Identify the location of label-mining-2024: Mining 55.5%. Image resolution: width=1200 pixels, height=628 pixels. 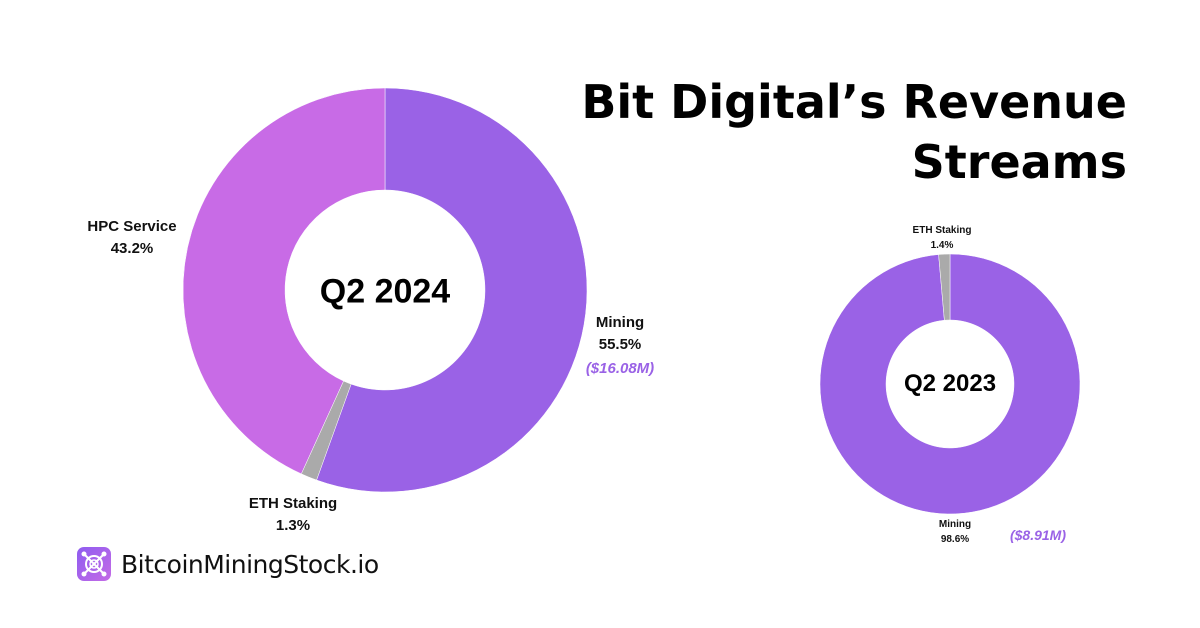
(620, 334).